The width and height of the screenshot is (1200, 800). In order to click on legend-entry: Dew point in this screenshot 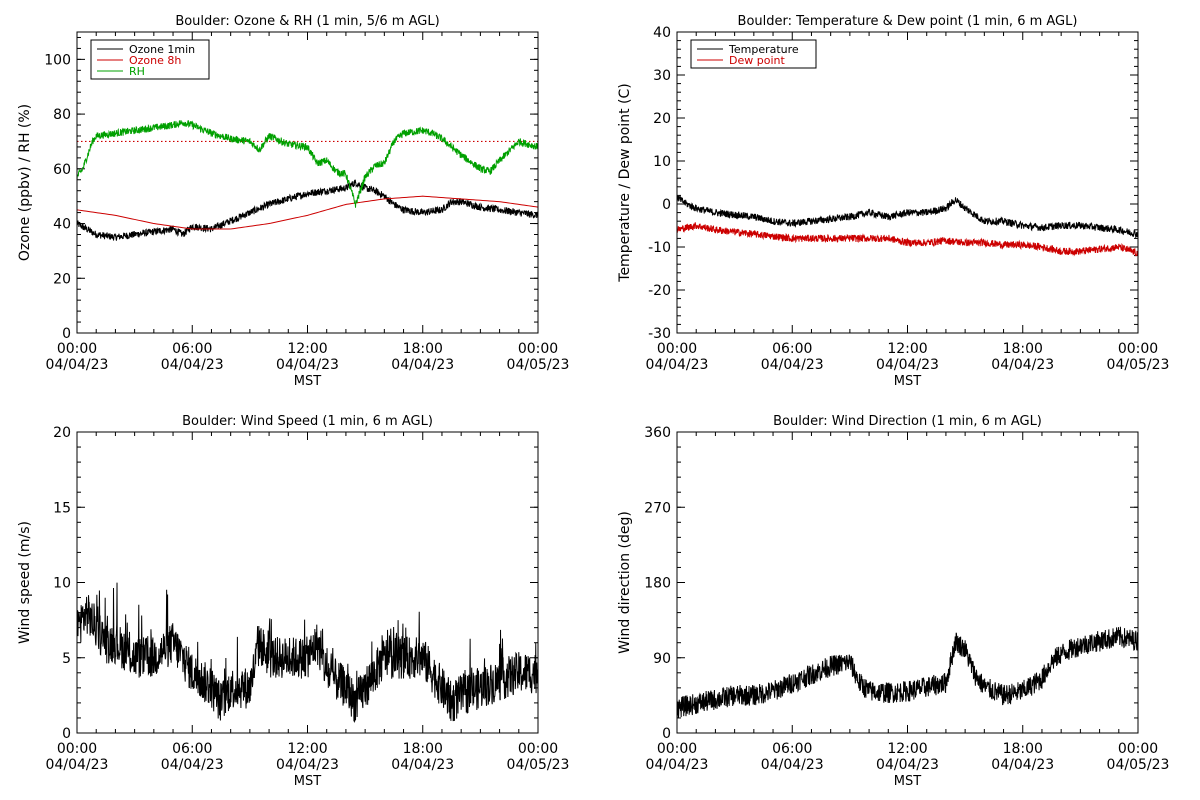, I will do `click(757, 60)`.